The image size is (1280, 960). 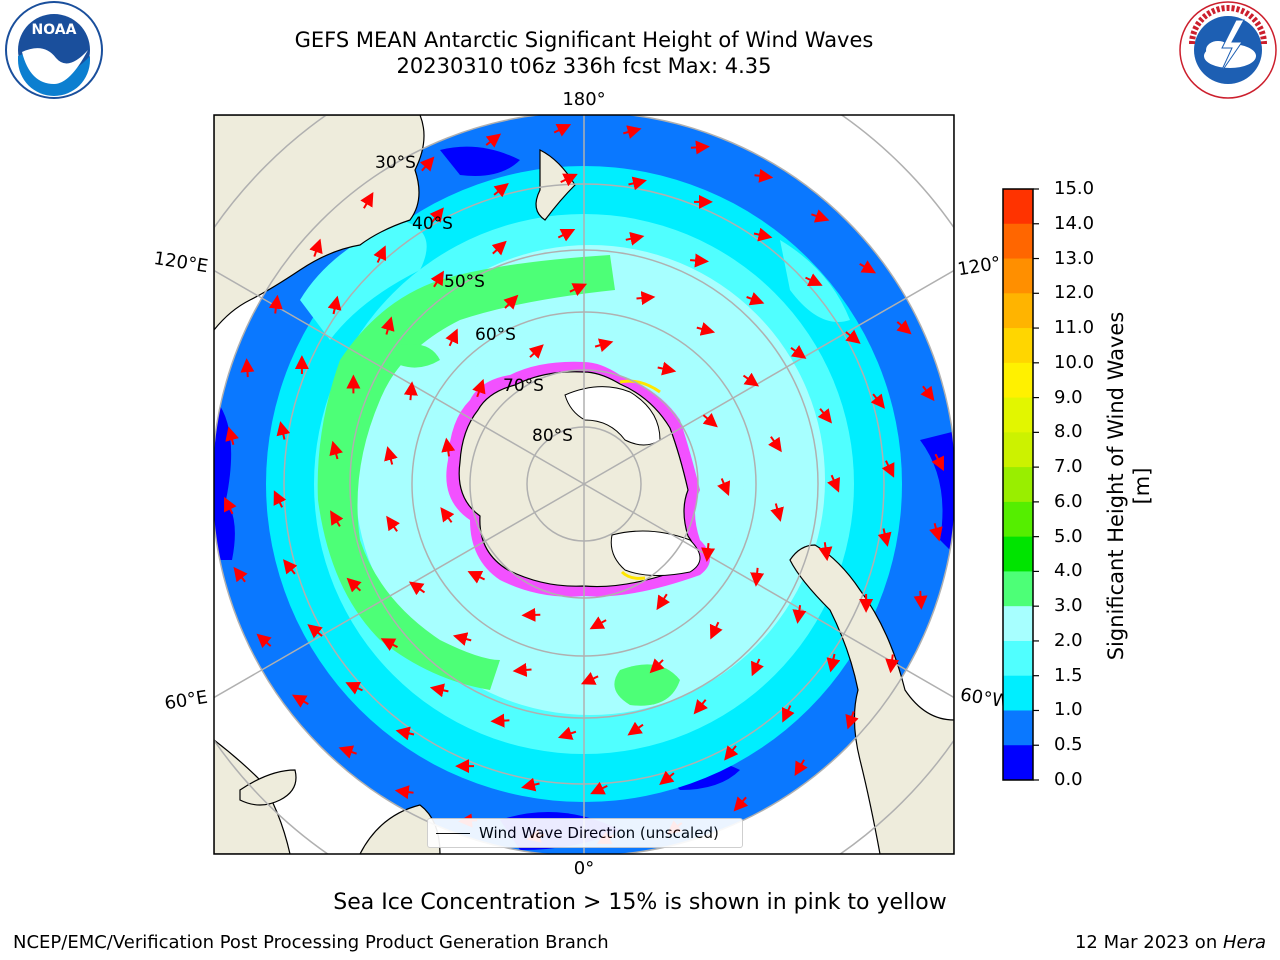 I want to click on lat-label-40: 40°S, so click(x=432, y=224).